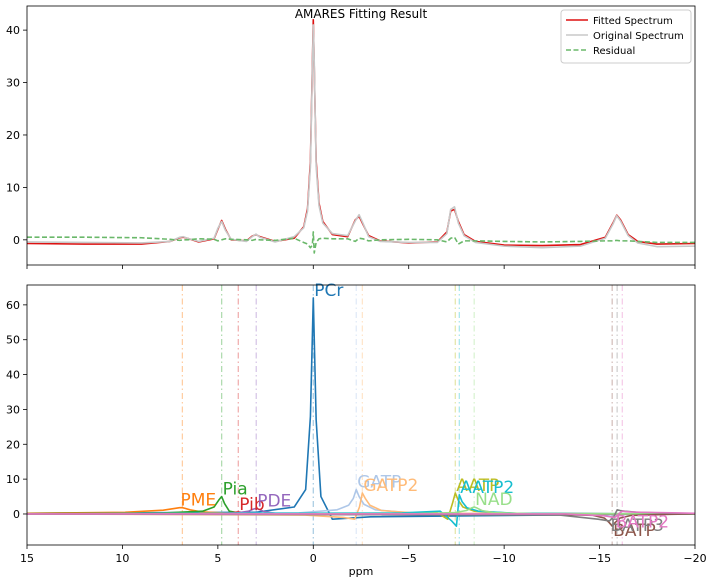 Image resolution: width=712 pixels, height=582 pixels. What do you see at coordinates (493, 500) in the screenshot?
I see `peak-label: NAD` at bounding box center [493, 500].